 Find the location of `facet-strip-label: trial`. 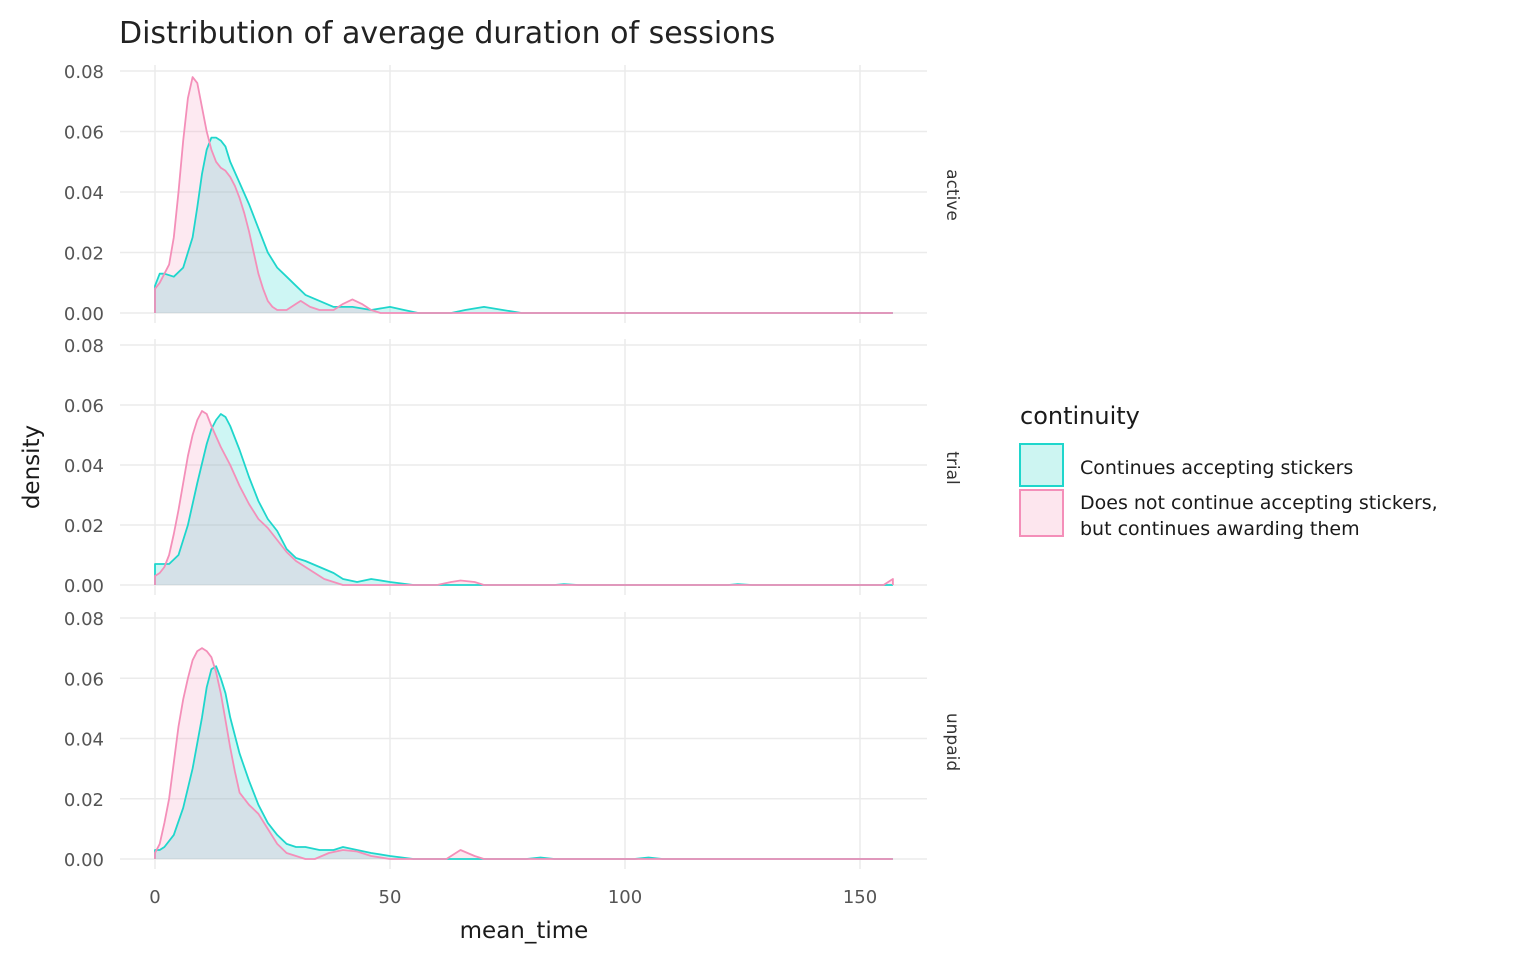

facet-strip-label: trial is located at coordinates (952, 468).